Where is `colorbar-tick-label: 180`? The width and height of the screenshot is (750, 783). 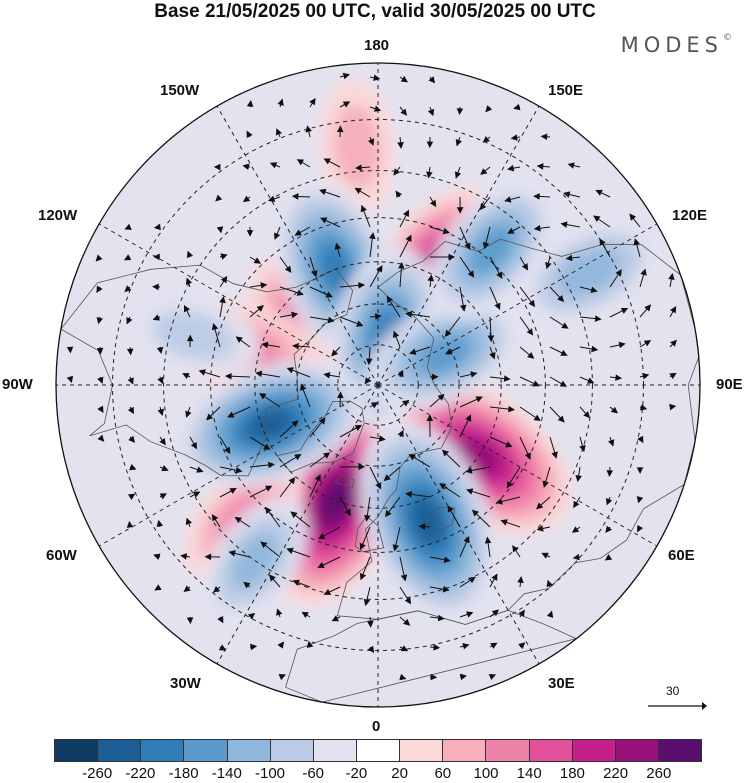 colorbar-tick-label: 180 is located at coordinates (572, 773).